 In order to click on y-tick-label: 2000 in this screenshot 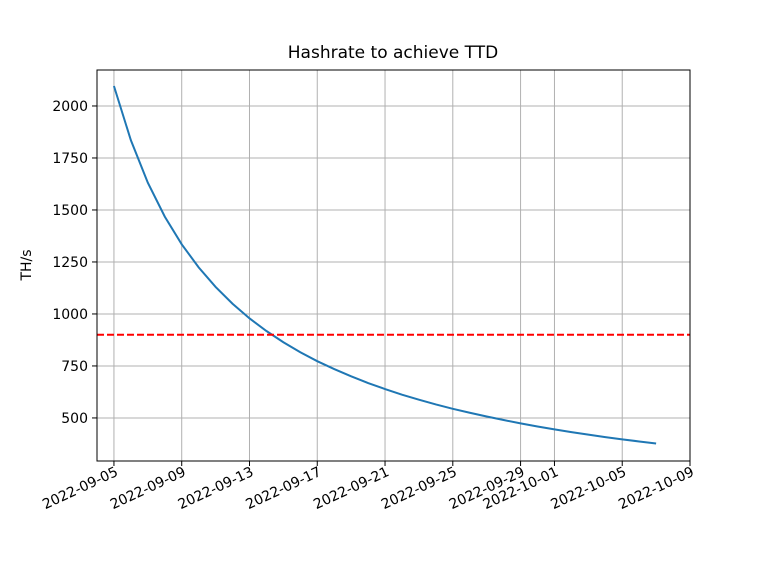, I will do `click(70, 107)`.